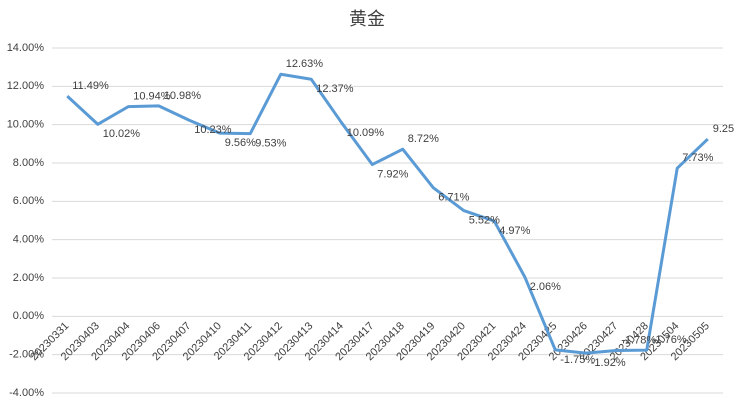 The height and width of the screenshot is (404, 734). Describe the element at coordinates (28, 201) in the screenshot. I see `y-tick-label: 6.00%` at that location.